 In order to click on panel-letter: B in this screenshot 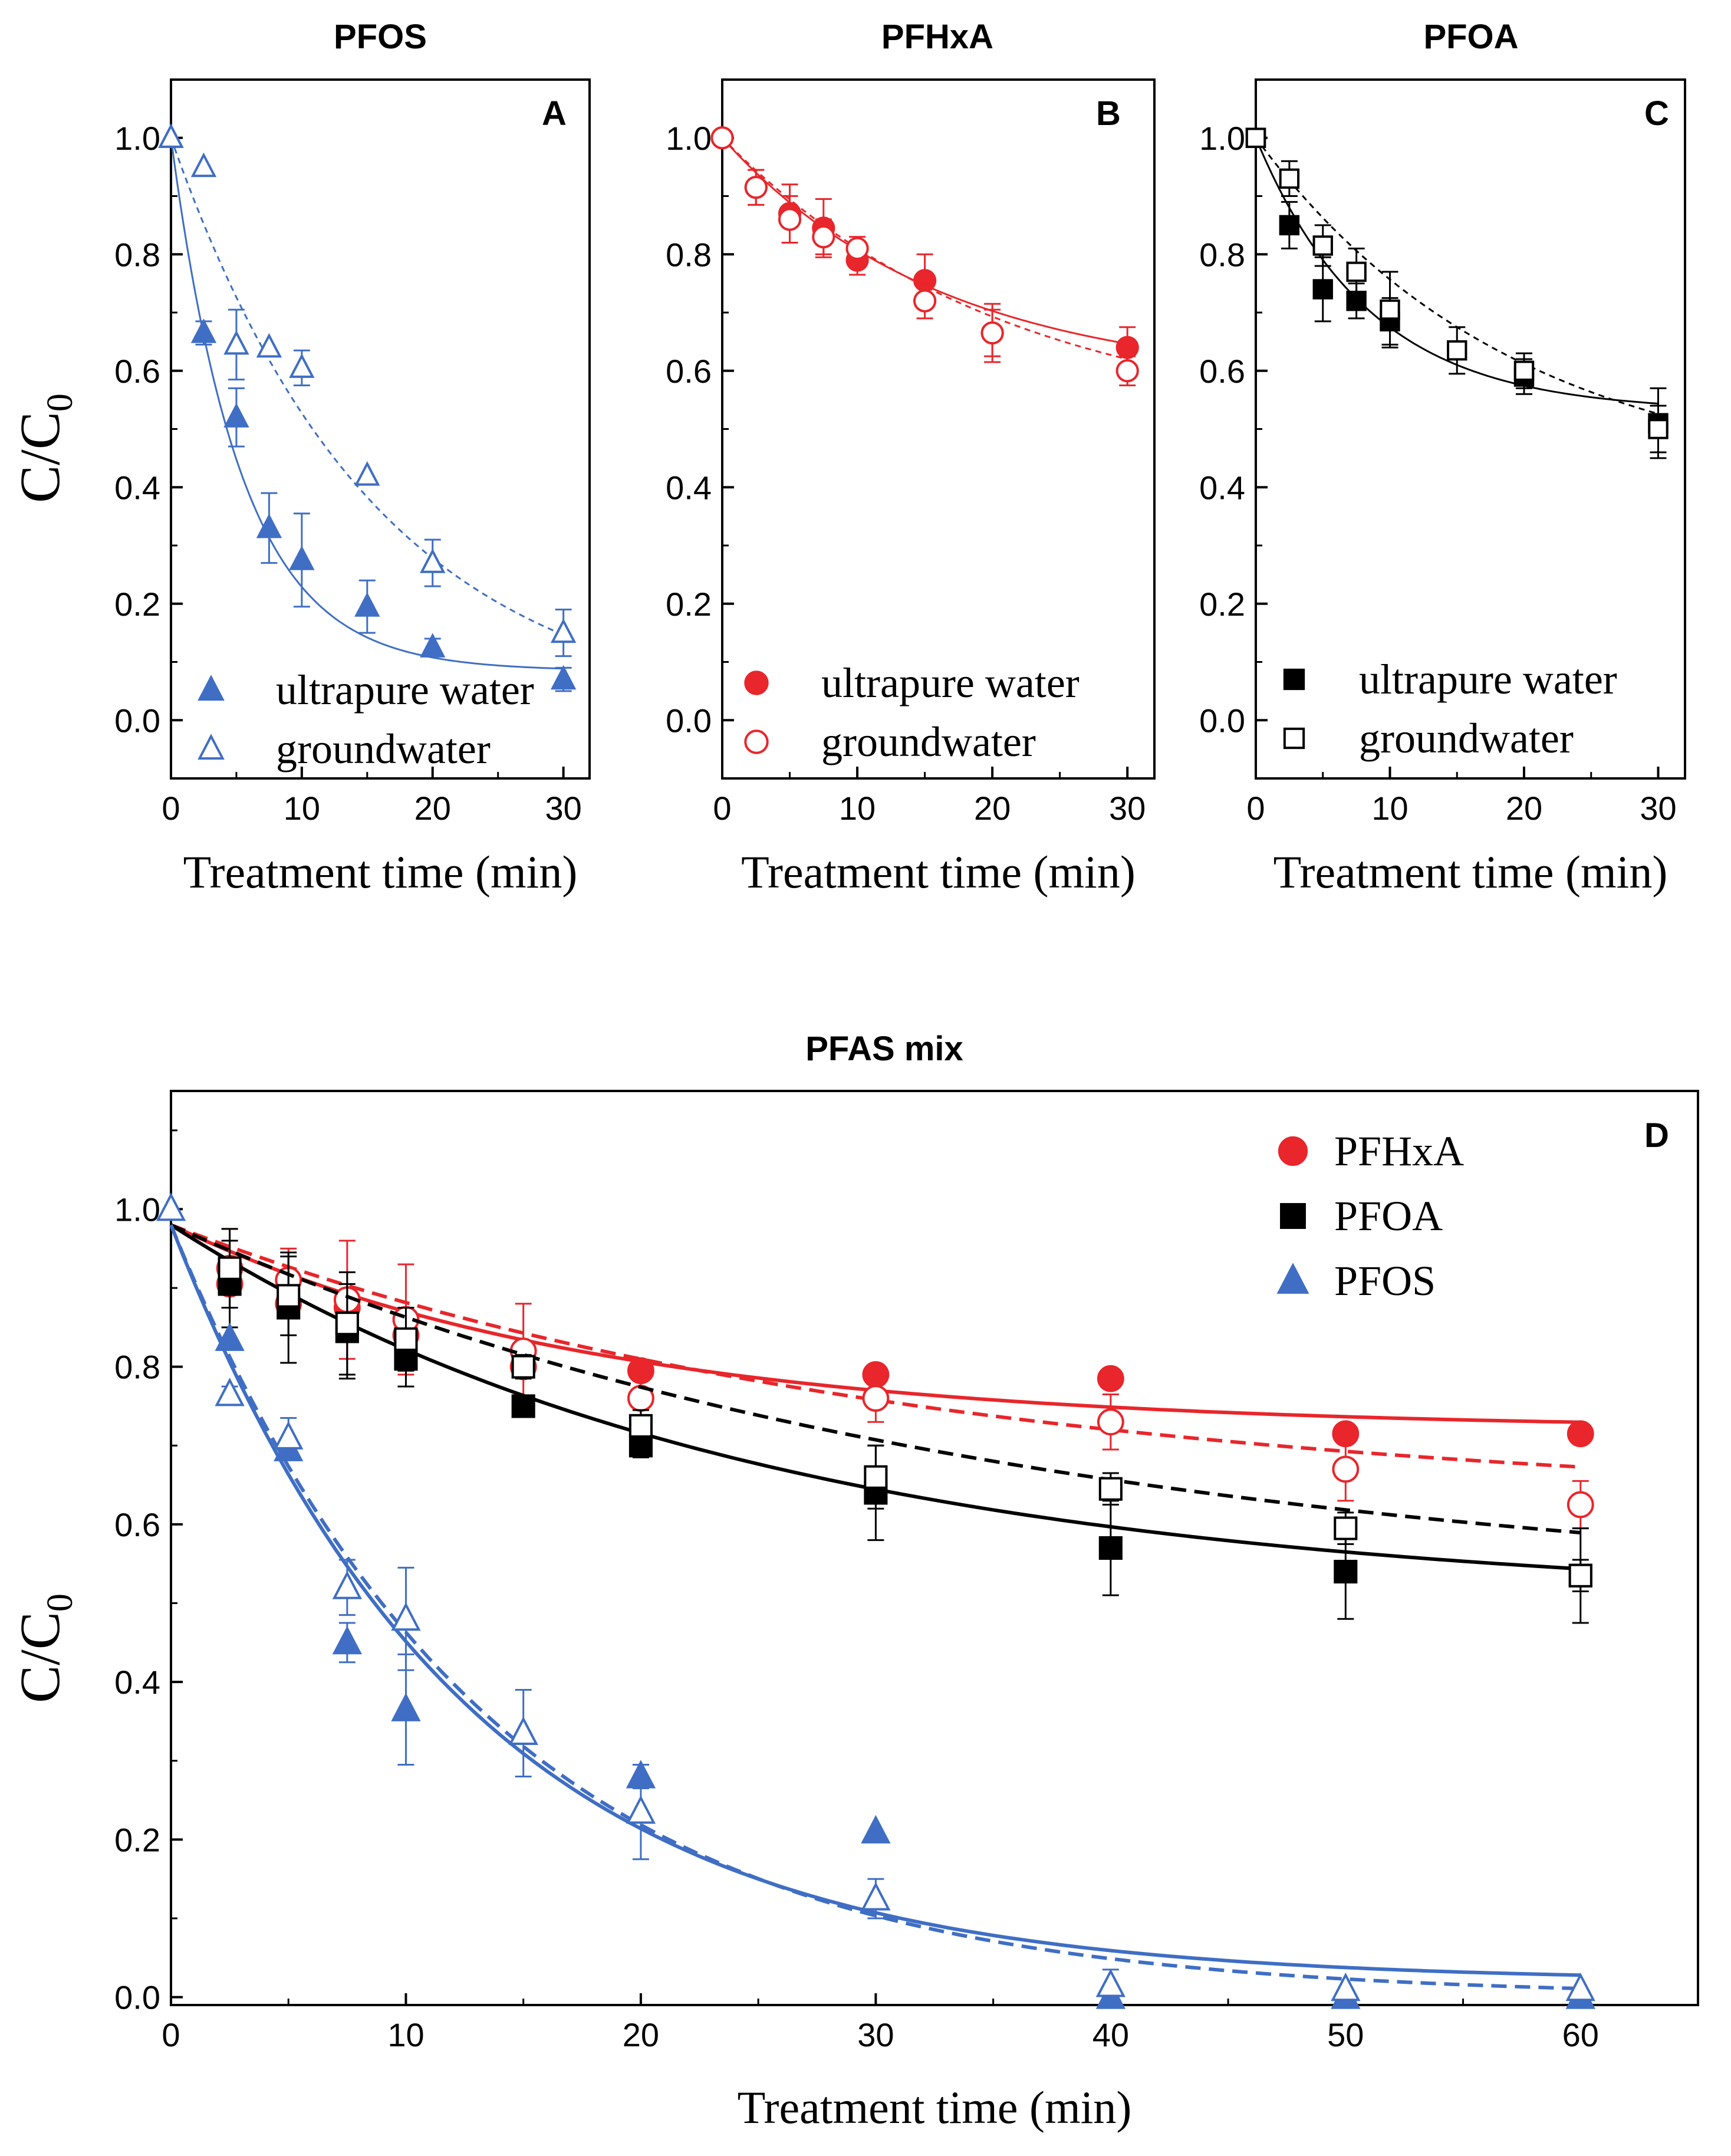, I will do `click(1108, 113)`.